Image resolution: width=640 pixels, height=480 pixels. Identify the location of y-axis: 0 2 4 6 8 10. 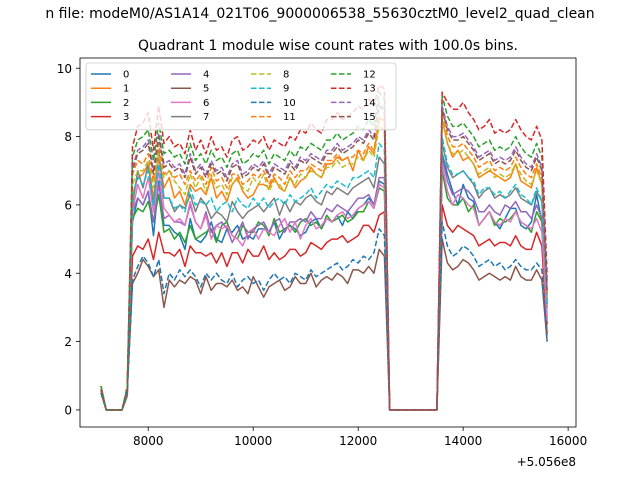
(68, 239).